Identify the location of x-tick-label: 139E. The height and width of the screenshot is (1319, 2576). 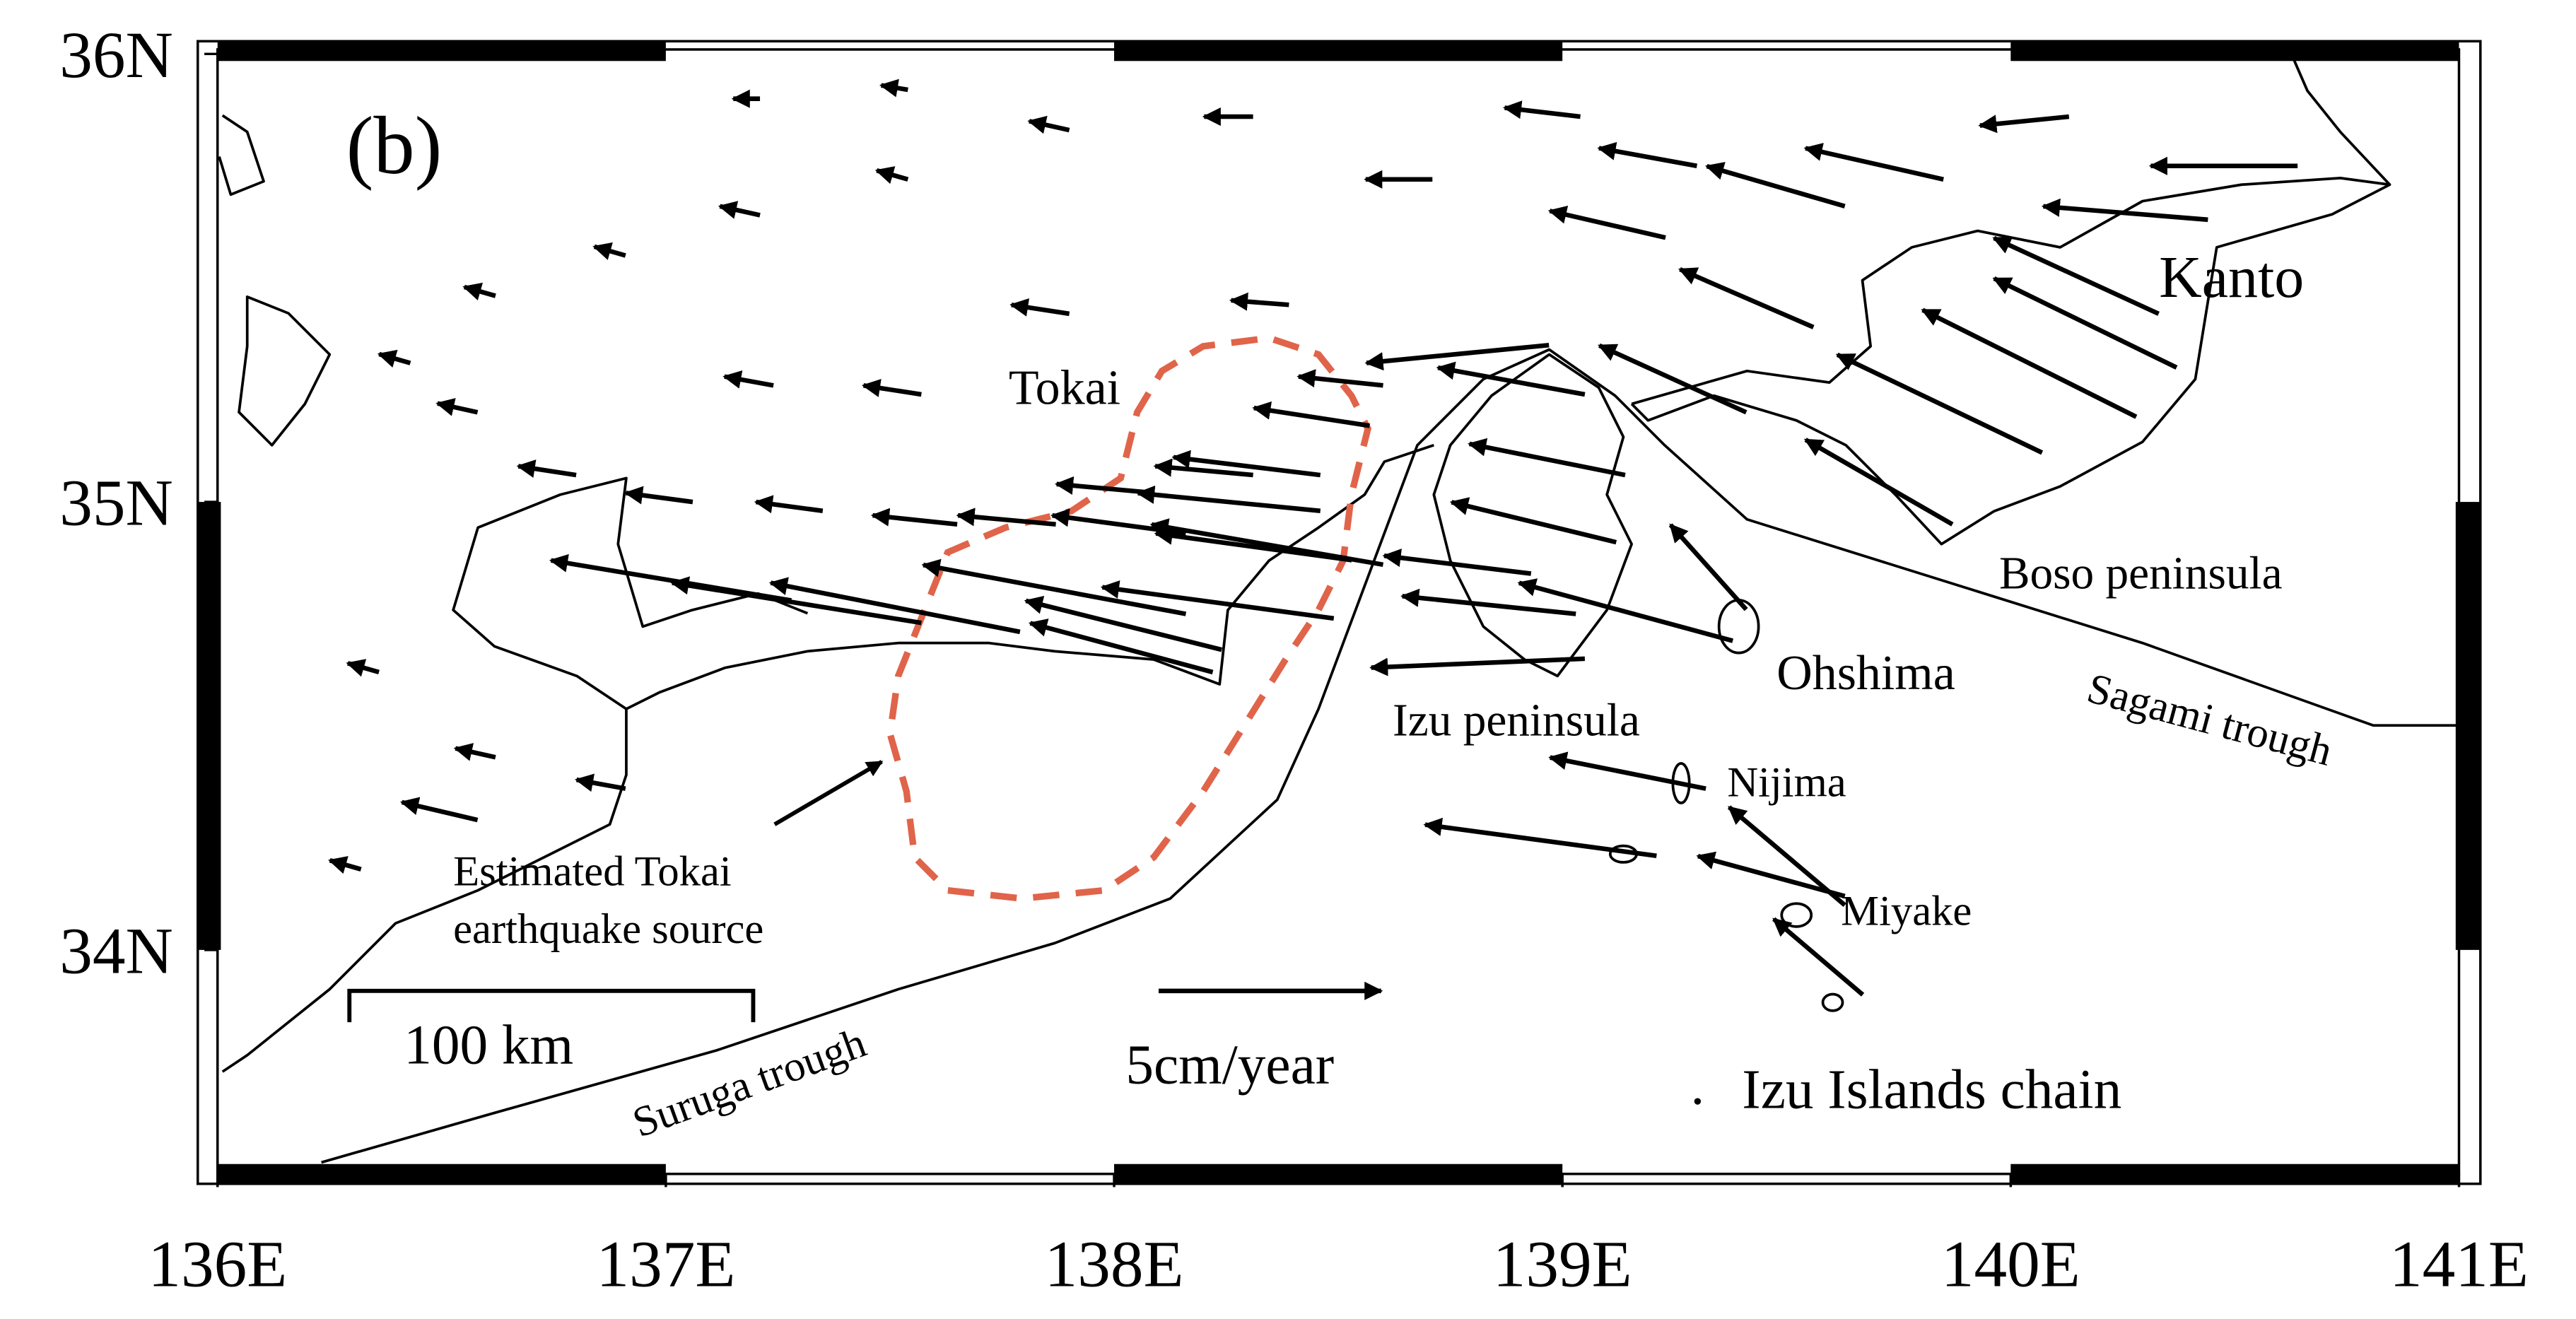
(1563, 1264).